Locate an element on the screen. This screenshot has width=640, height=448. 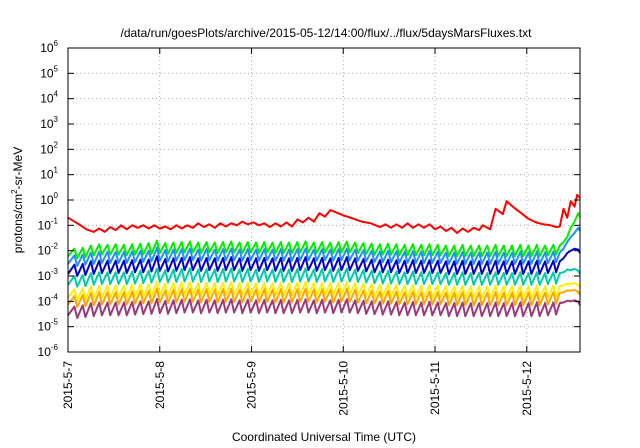
y-tick-label: 10⁰ is located at coordinates (49, 199).